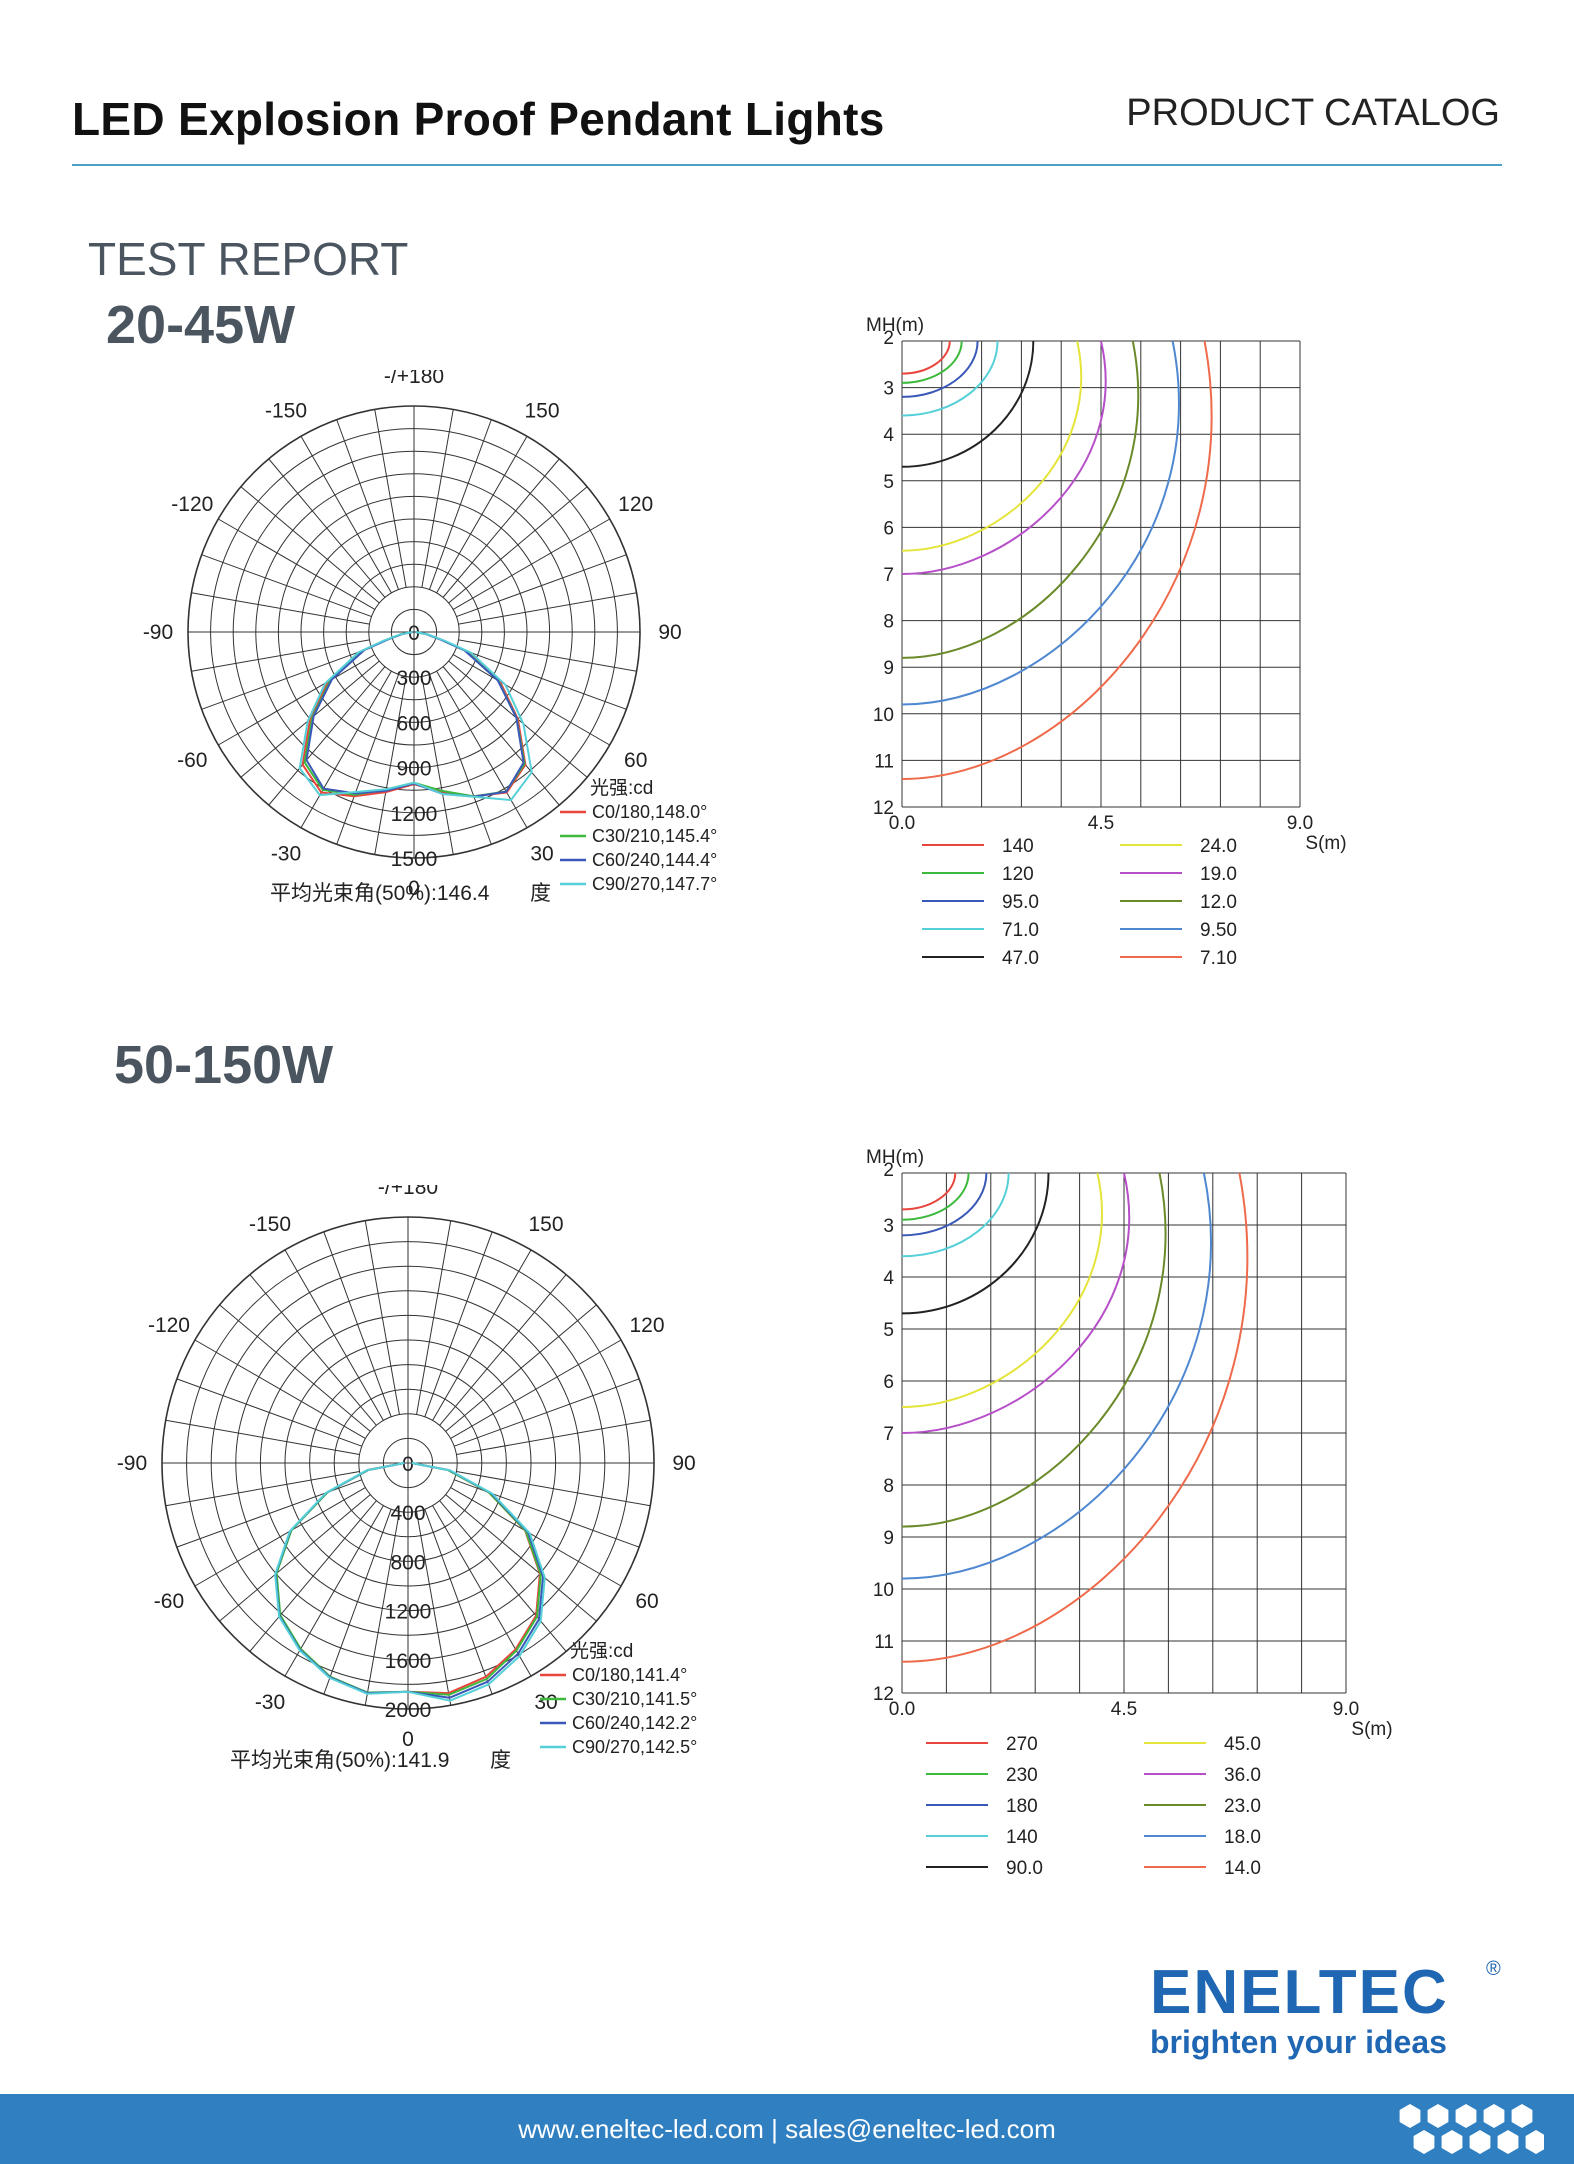 This screenshot has width=1574, height=2164. I want to click on document-title: LED Explosion Proof Pendant Lights, so click(478, 119).